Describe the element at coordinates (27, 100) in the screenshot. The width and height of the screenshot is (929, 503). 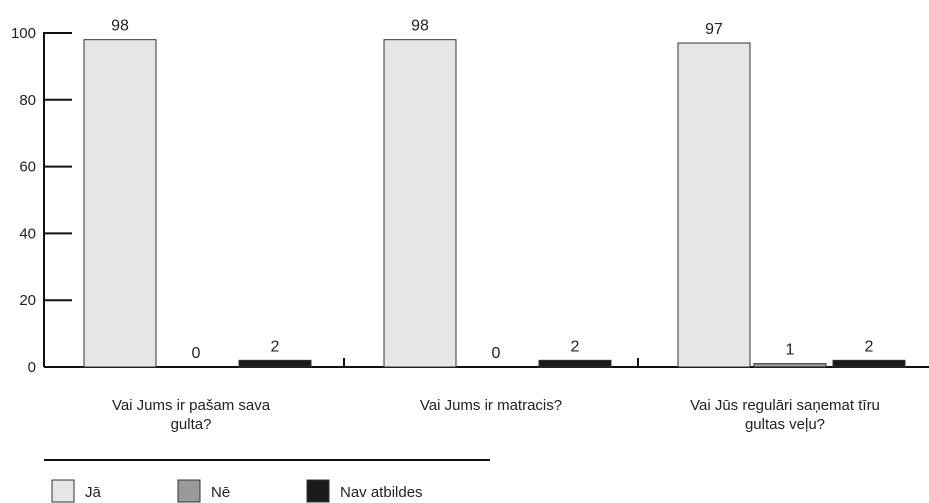
I see `y-tick-label: 80` at that location.